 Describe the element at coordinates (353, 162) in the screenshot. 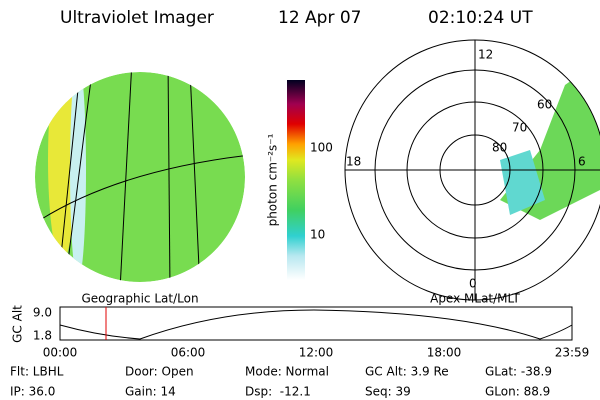

I see `mlt-label: 18` at that location.